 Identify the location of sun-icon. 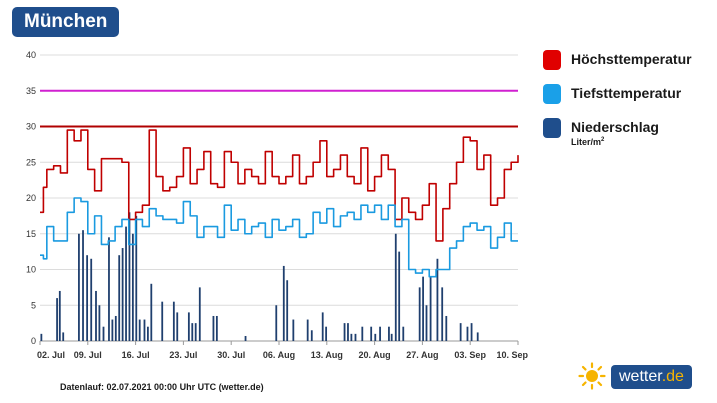
(592, 376).